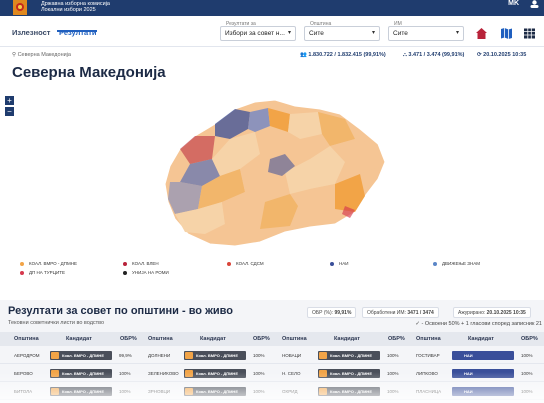 This screenshot has height=403, width=544. What do you see at coordinates (241, 24) in the screenshot?
I see `select-label-results-for: Резултати за` at bounding box center [241, 24].